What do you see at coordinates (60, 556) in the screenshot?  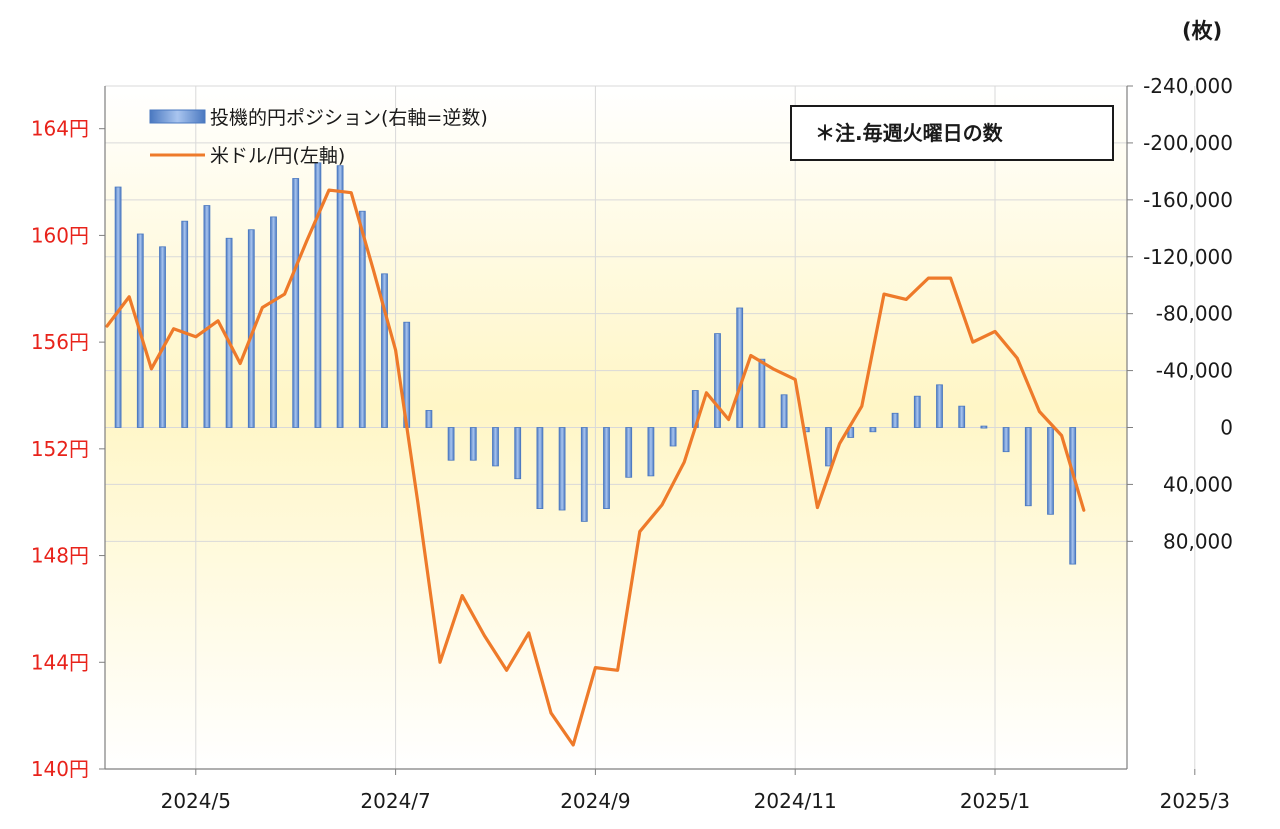 I see `left-tick-label: 148円` at bounding box center [60, 556].